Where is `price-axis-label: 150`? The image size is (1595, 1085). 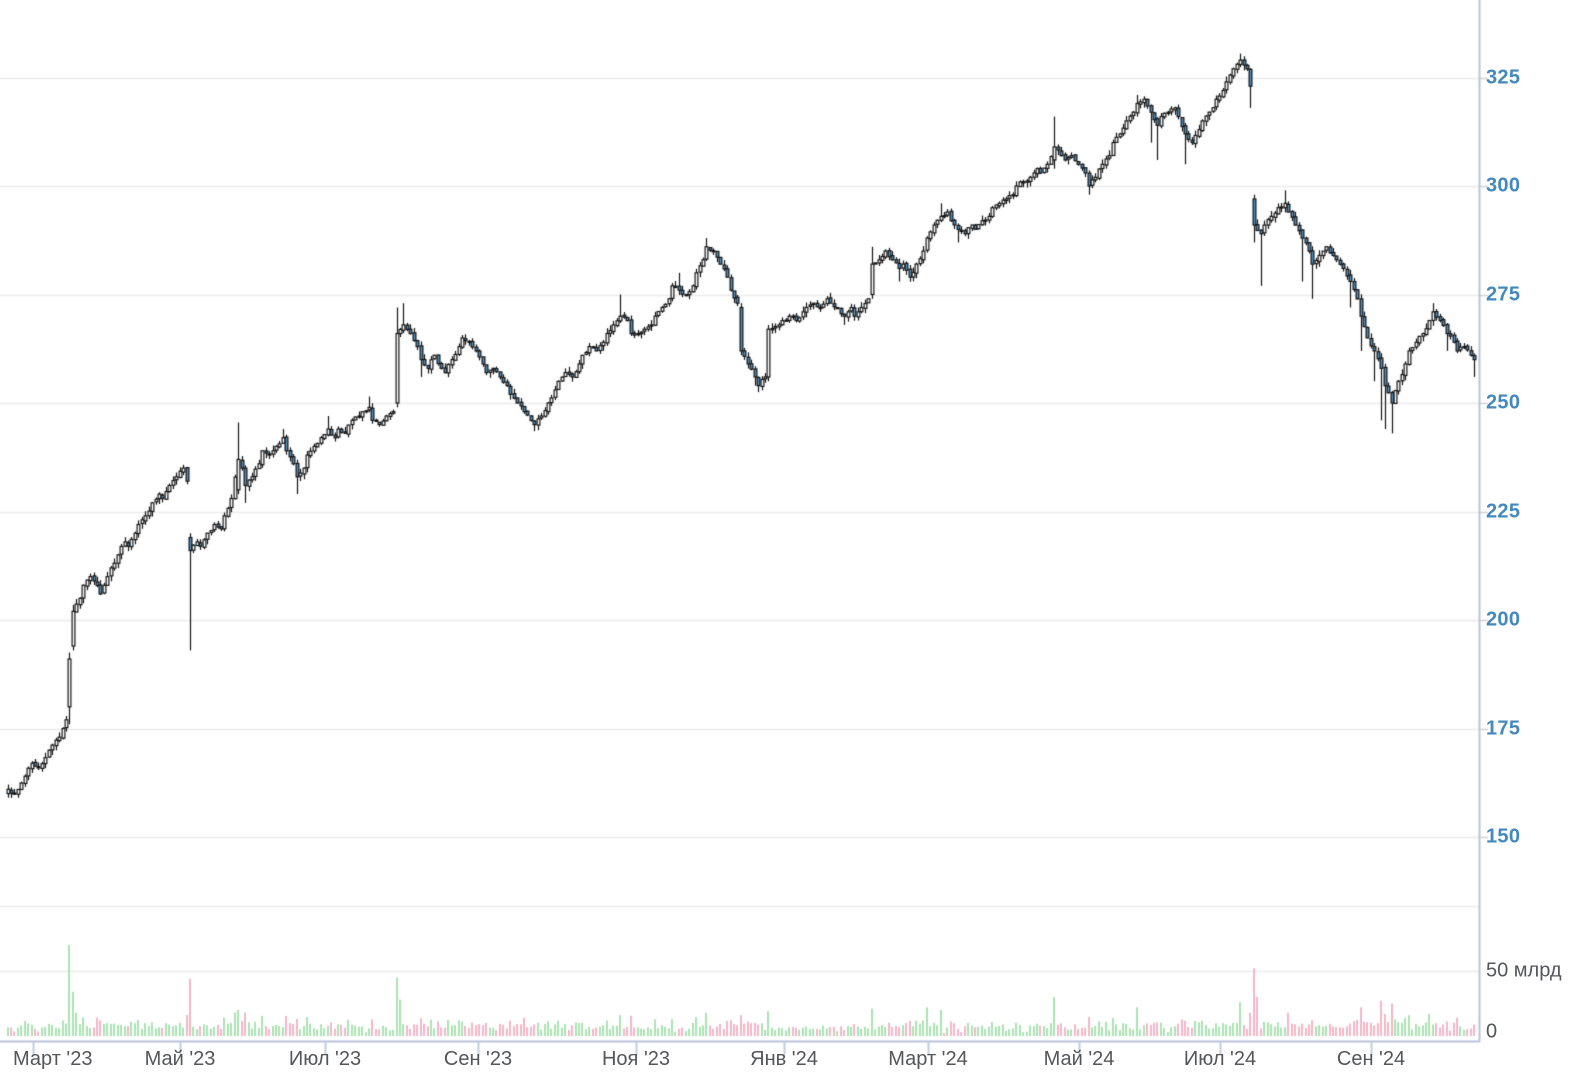 price-axis-label: 150 is located at coordinates (1503, 836).